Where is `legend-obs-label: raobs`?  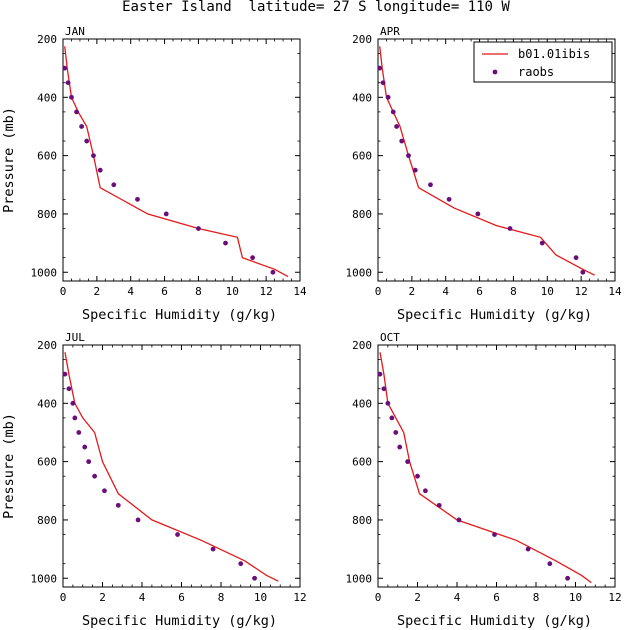
legend-obs-label: raobs is located at coordinates (536, 72).